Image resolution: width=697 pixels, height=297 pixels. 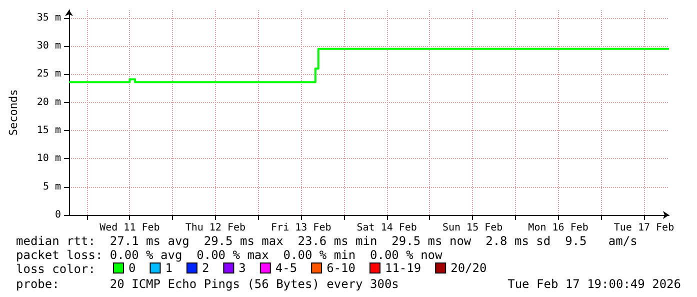 I want to click on legend-title: loss color:, so click(x=56, y=269).